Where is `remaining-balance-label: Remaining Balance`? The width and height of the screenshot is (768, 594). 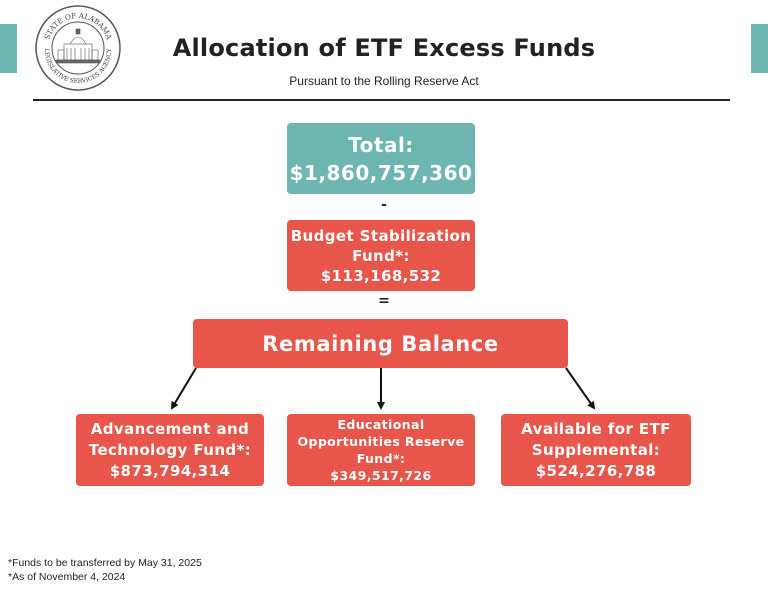
remaining-balance-label: Remaining Balance is located at coordinates (380, 343).